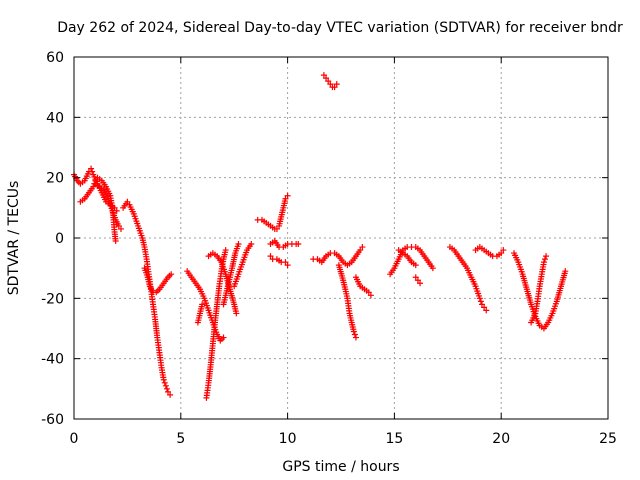 The image size is (640, 480). What do you see at coordinates (180, 439) in the screenshot?
I see `x-tick-label: 5` at bounding box center [180, 439].